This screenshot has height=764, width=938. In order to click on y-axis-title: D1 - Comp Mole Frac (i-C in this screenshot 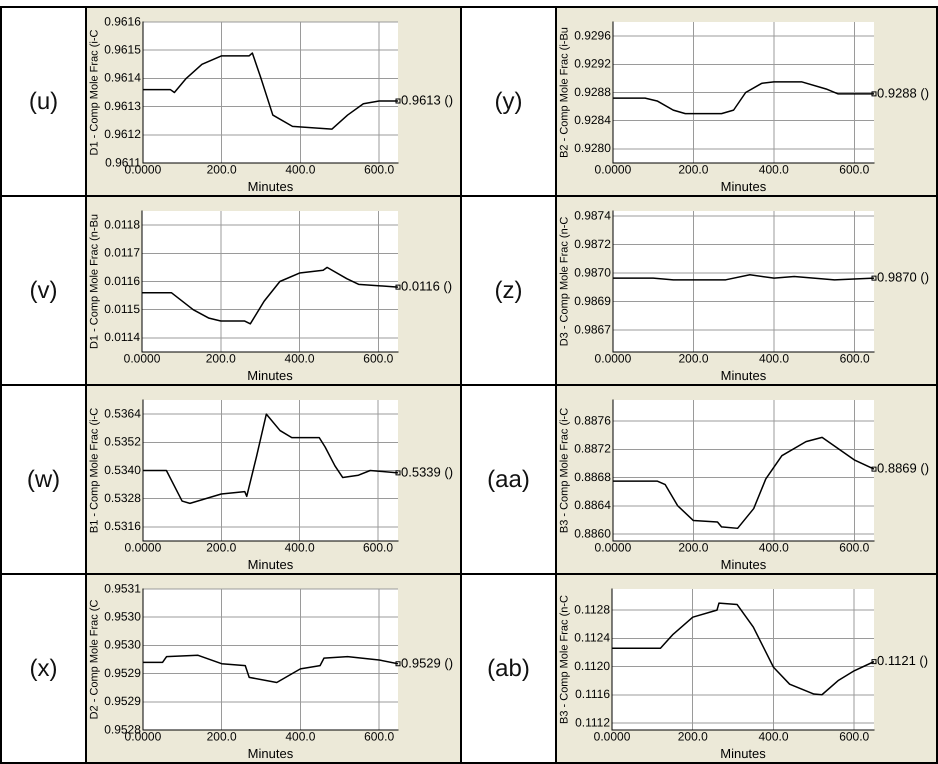, I will do `click(94, 92)`.